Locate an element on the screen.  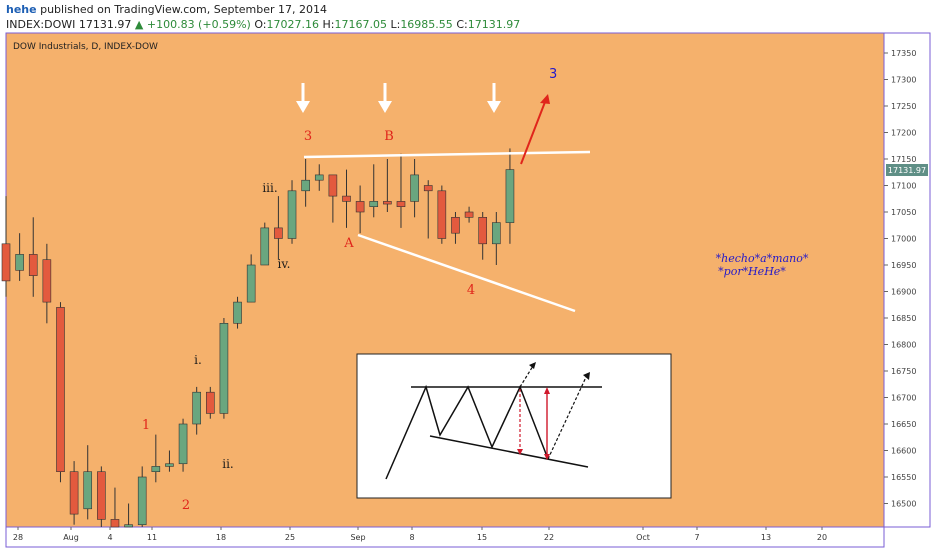
price-axis is located at coordinates (907, 280).